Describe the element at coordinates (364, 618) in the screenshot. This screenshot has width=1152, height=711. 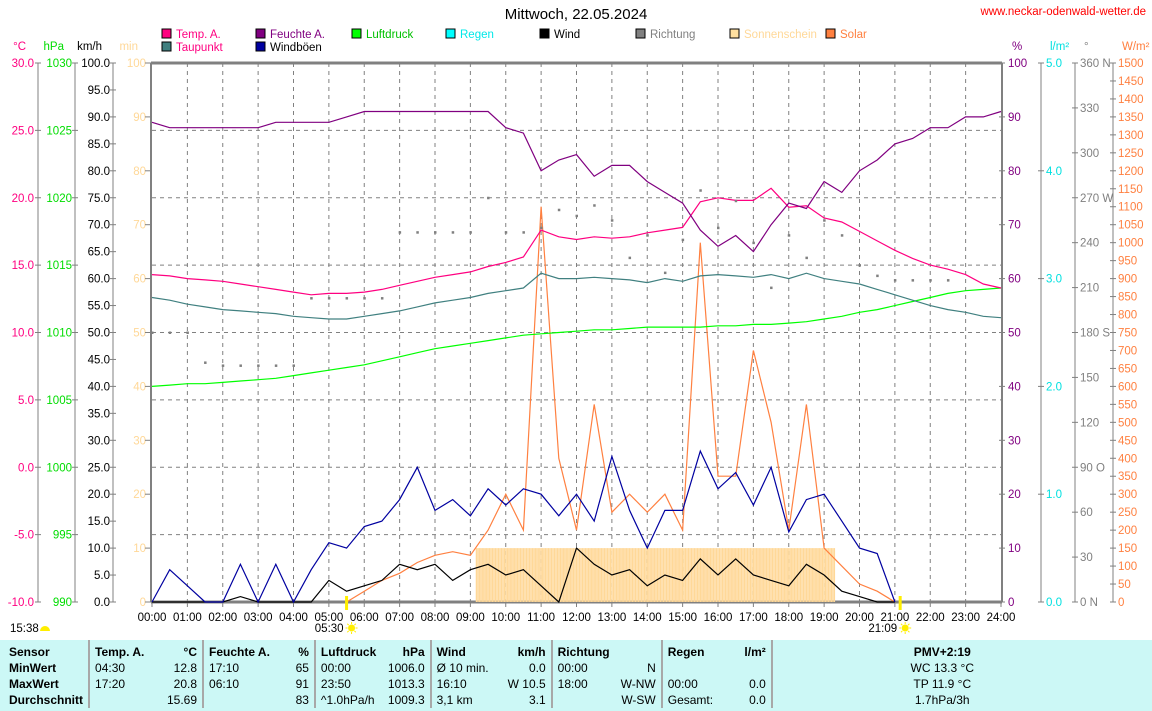
I see `x-tick-label: 06:00` at that location.